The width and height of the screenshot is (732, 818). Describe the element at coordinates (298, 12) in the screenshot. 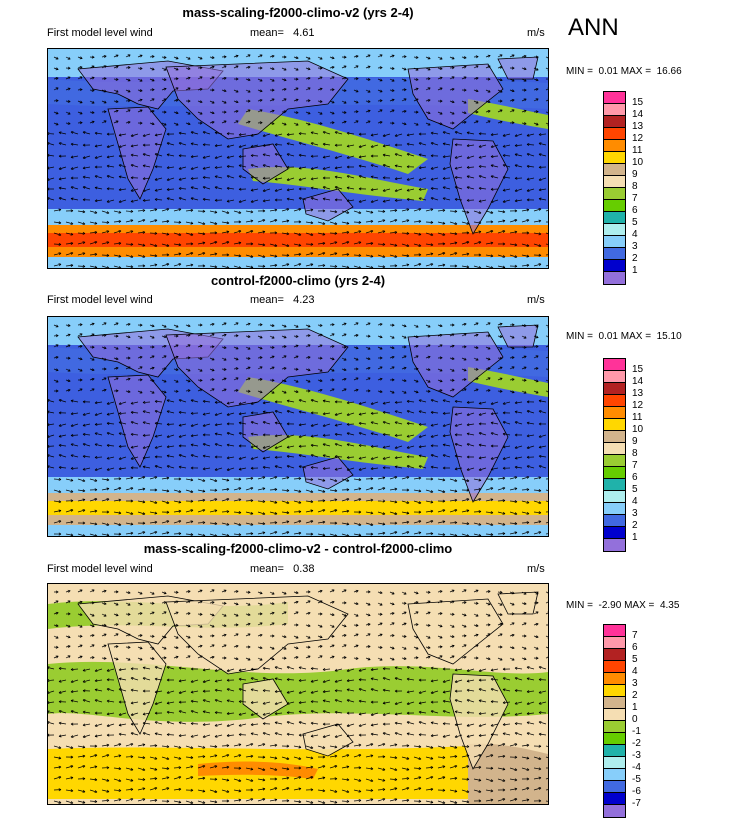

I see `panel1-title: mass-scaling-f2000-climo-v2 (yrs 2-4)` at that location.